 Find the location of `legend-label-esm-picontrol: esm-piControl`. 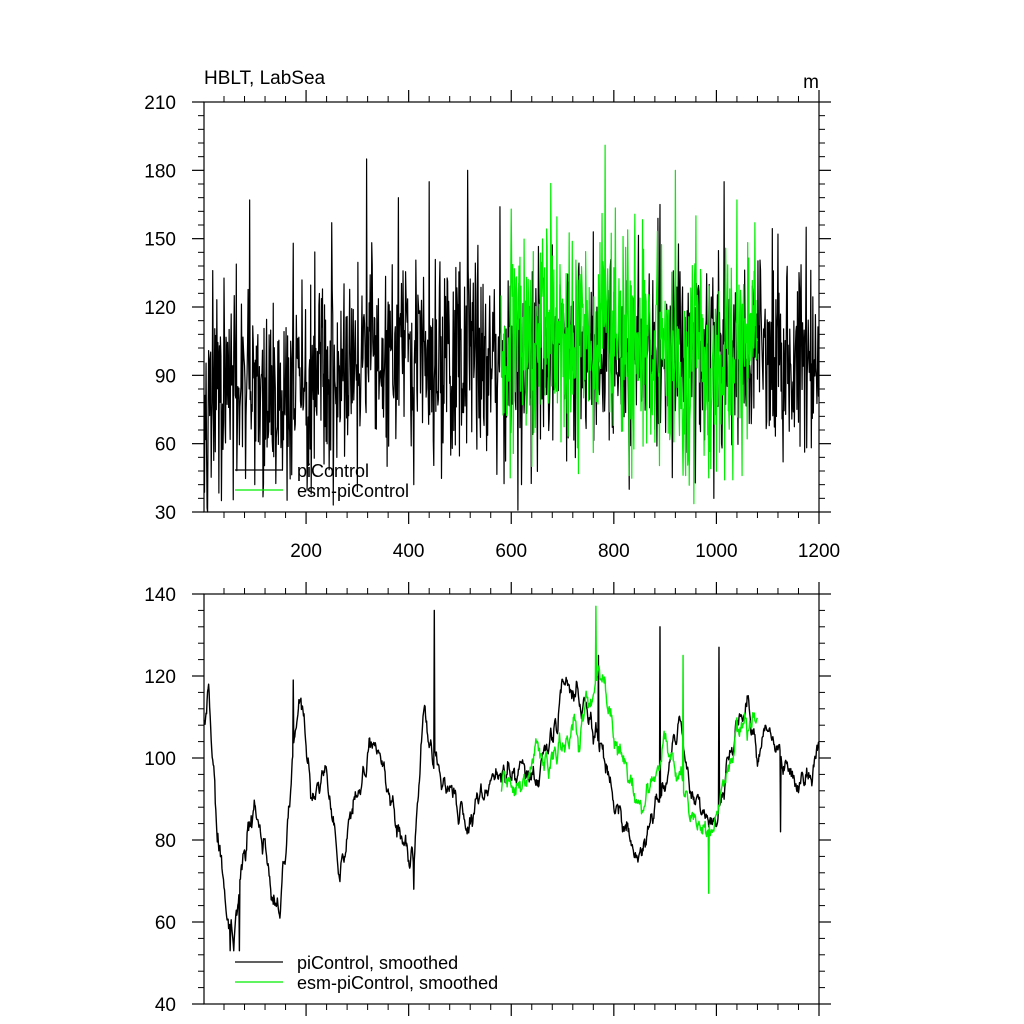

legend-label-esm-picontrol: esm-piControl is located at coordinates (353, 491).